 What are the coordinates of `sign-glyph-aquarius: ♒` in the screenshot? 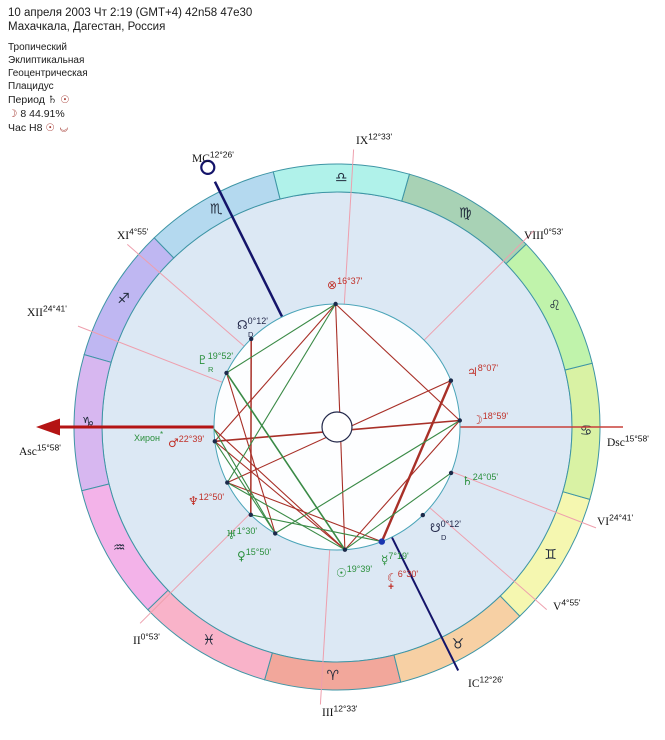 It's located at (119, 548).